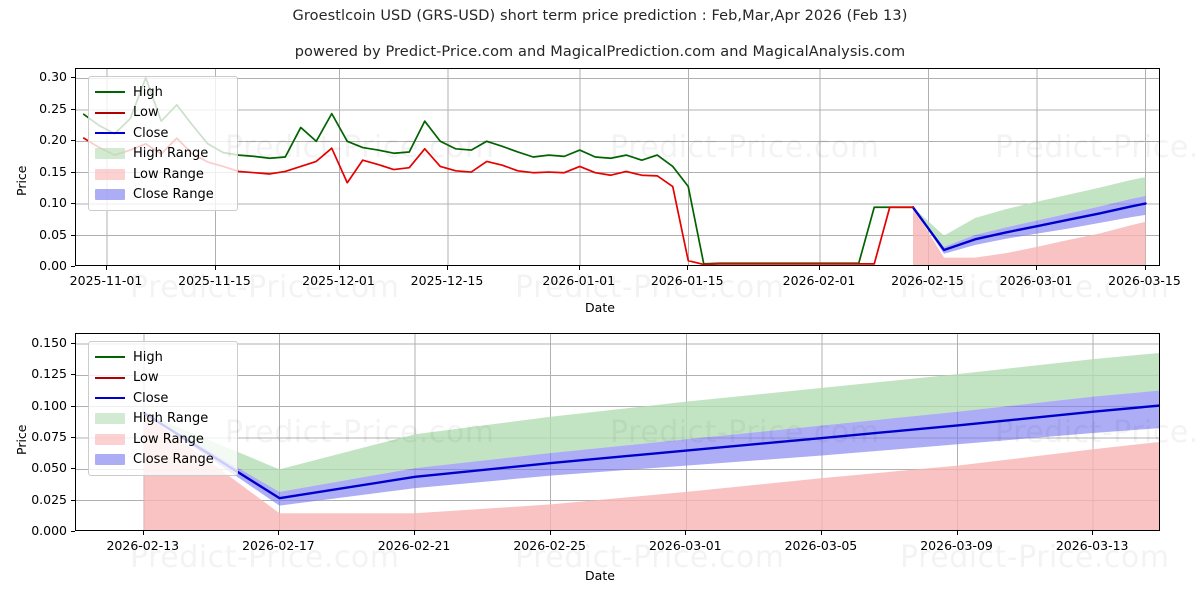  What do you see at coordinates (687, 280) in the screenshot?
I see `overview-x-tick-label: 2026-01-15` at bounding box center [687, 280].